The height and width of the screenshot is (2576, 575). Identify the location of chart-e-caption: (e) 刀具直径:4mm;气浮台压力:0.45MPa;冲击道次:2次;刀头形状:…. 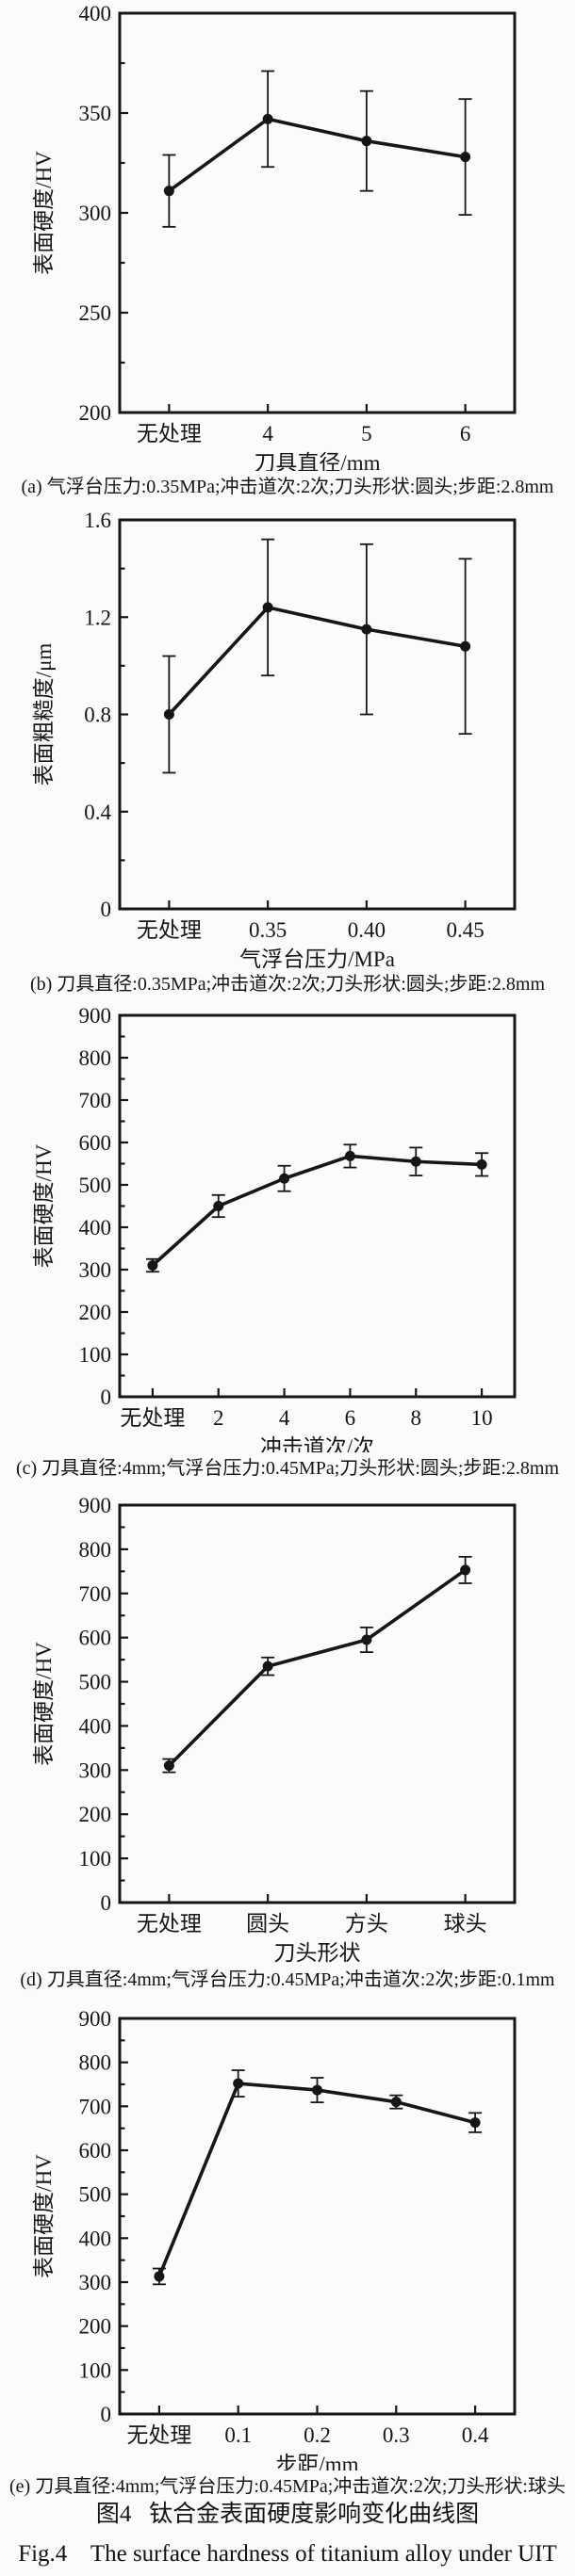
(287, 2486).